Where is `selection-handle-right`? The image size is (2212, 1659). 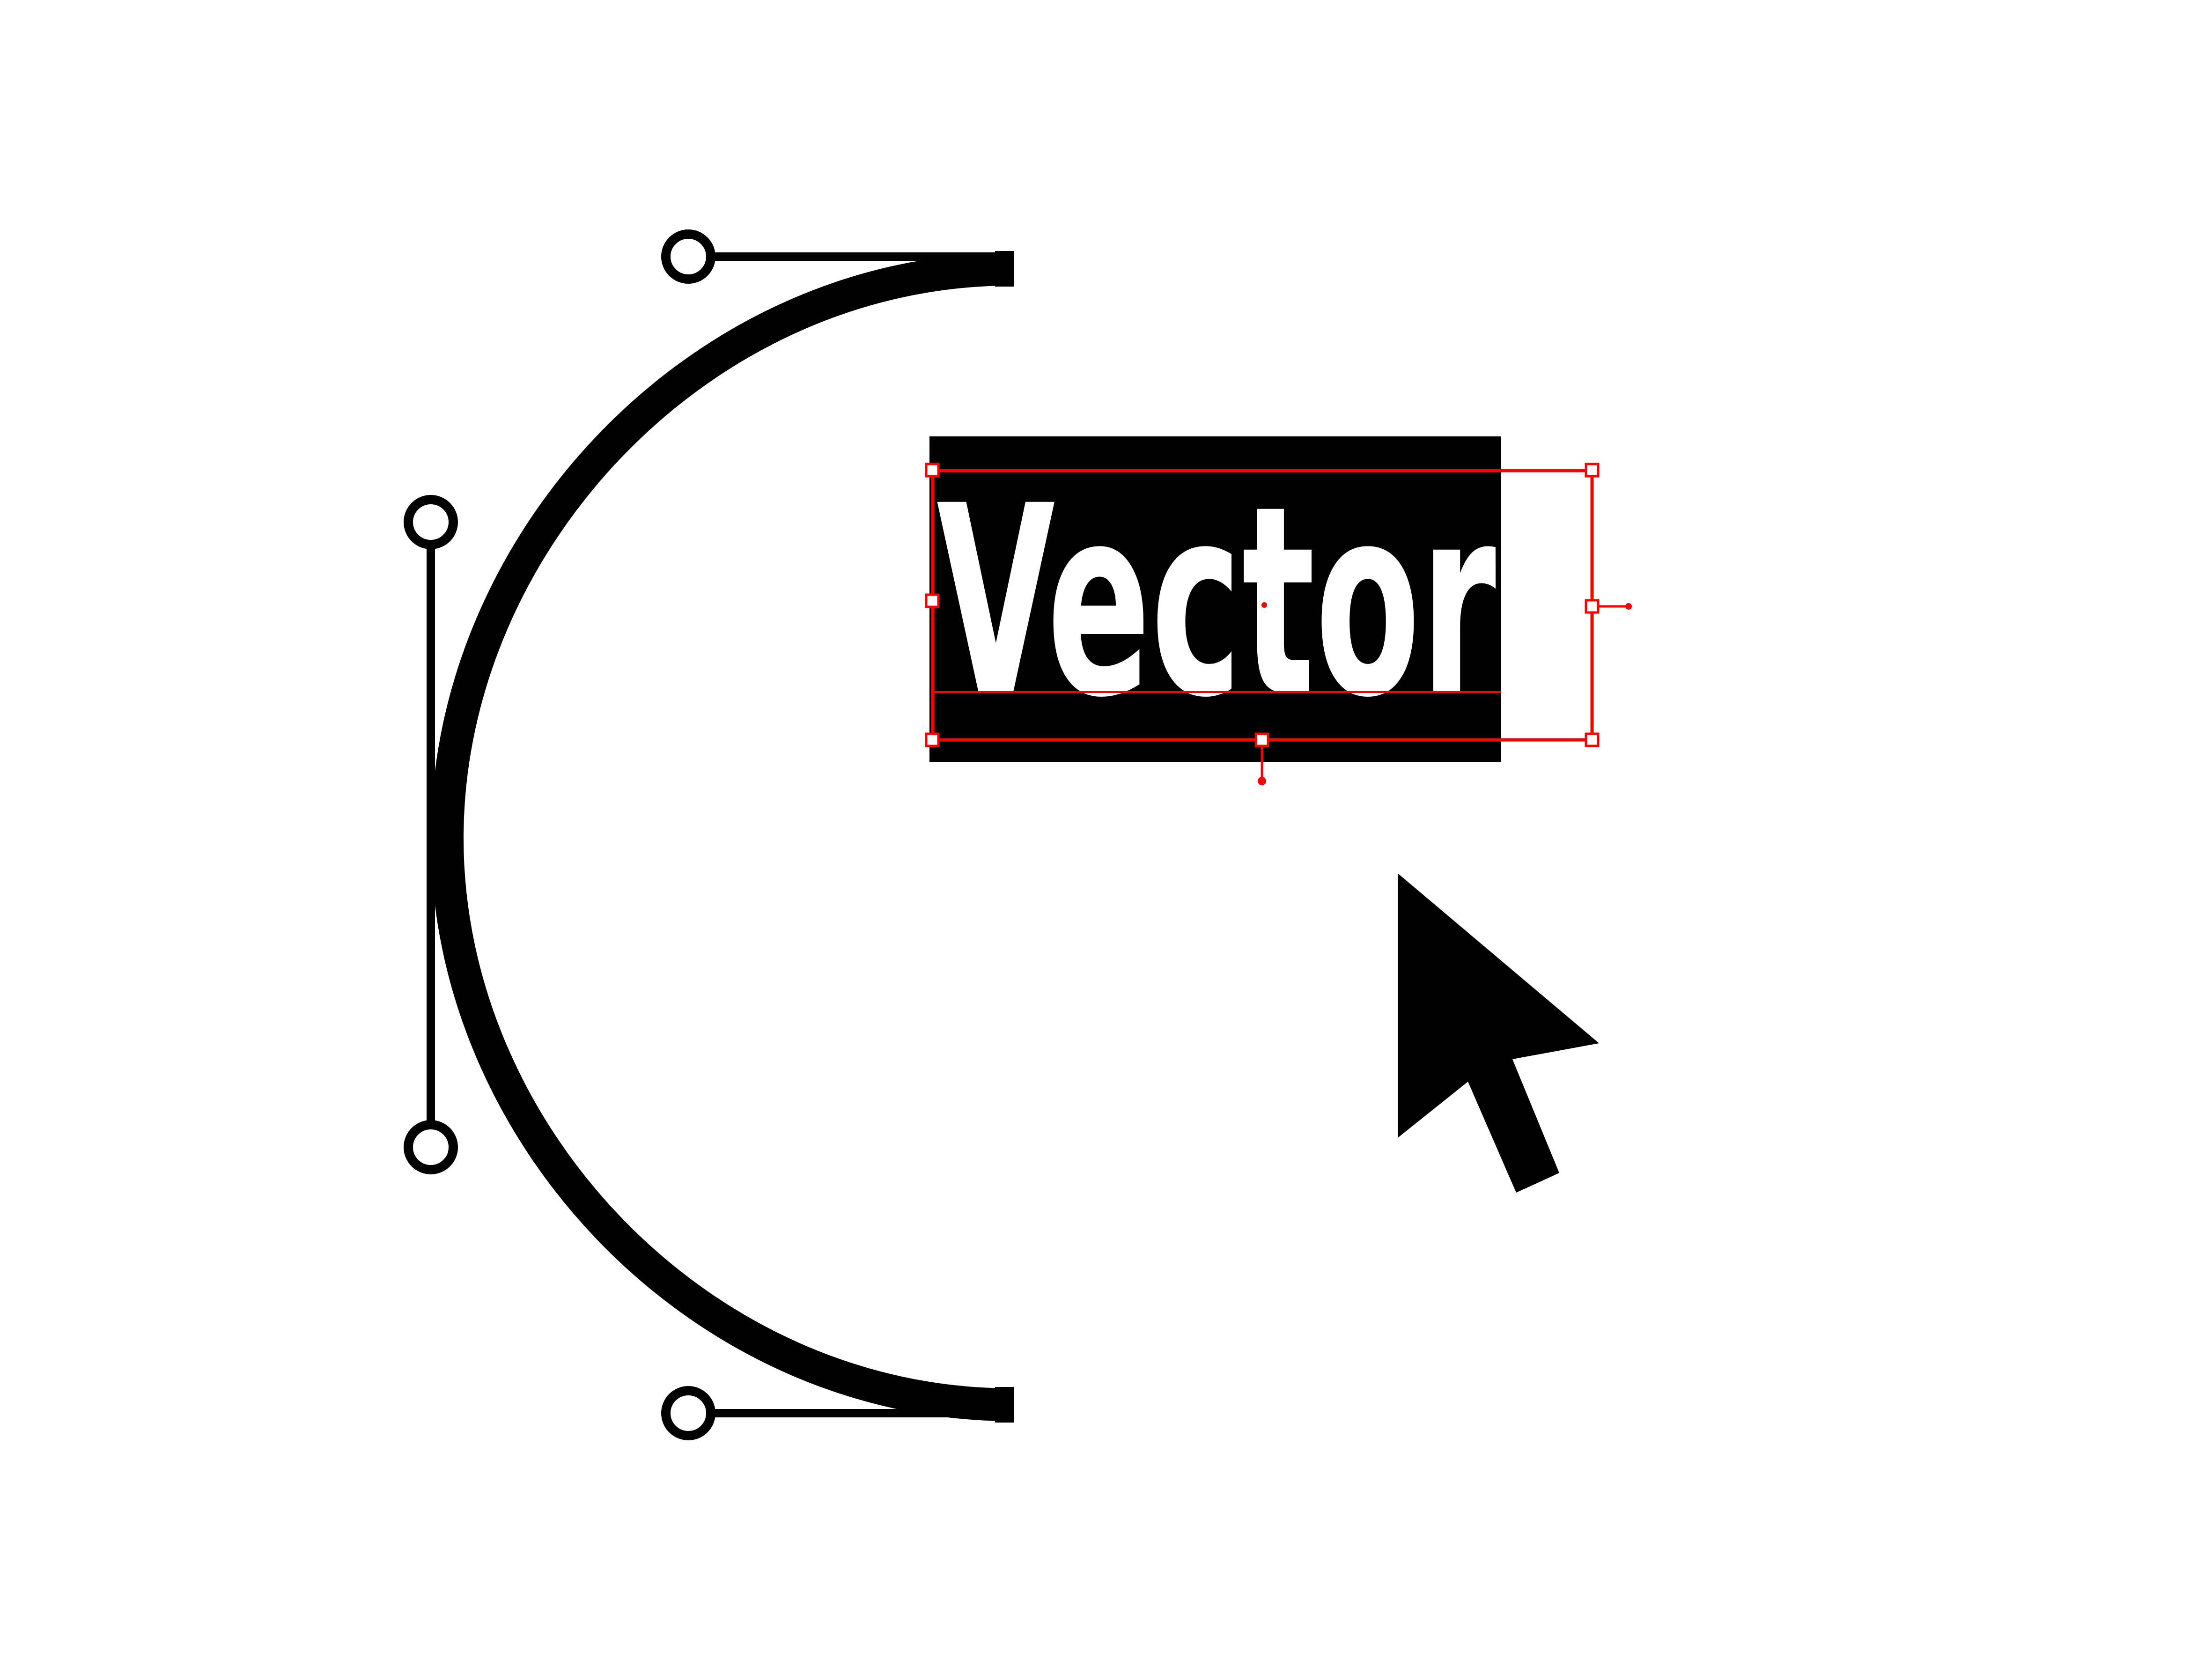
selection-handle-right is located at coordinates (1593, 607).